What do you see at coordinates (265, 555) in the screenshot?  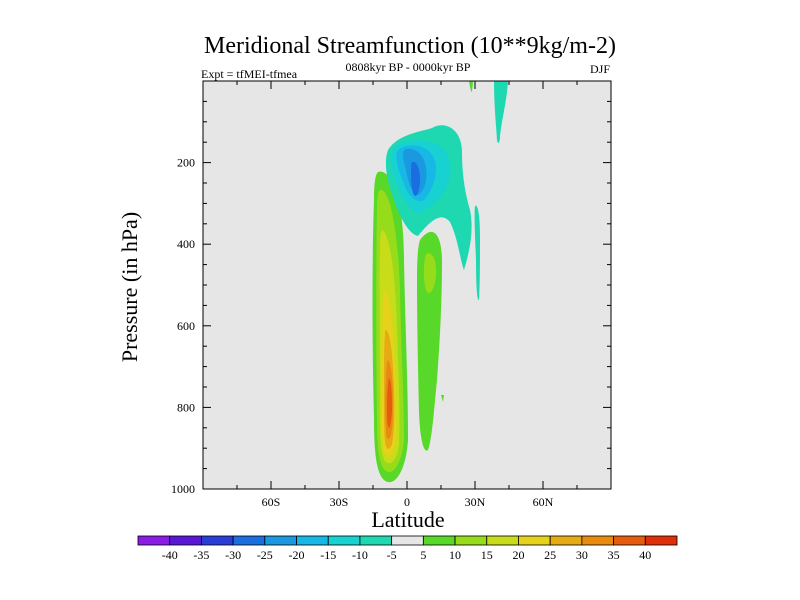 I see `colorbar-label: -25` at bounding box center [265, 555].